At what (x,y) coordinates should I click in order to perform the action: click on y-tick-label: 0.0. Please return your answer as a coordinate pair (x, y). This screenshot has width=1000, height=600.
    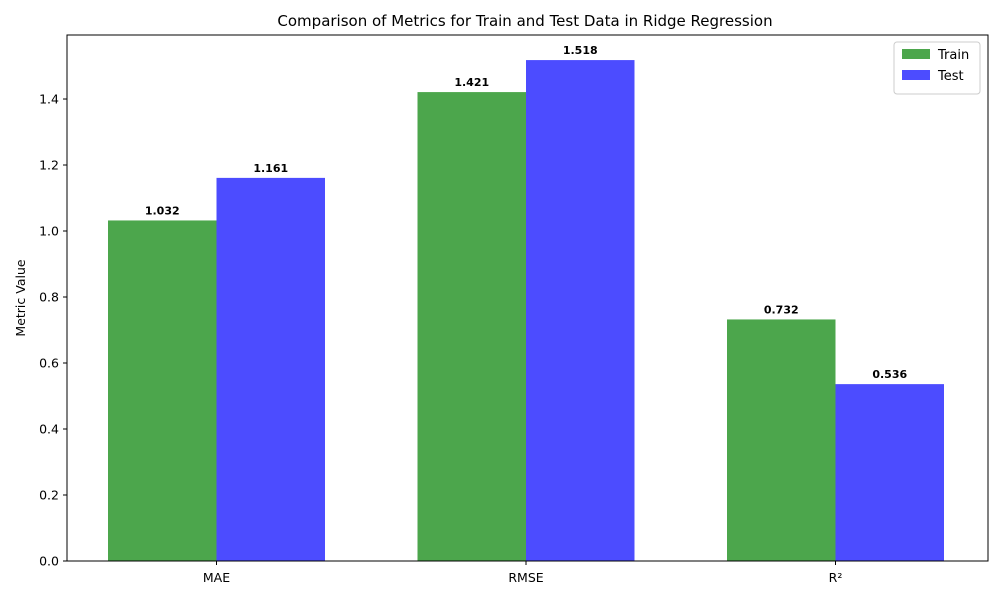
    Looking at the image, I should click on (49, 561).